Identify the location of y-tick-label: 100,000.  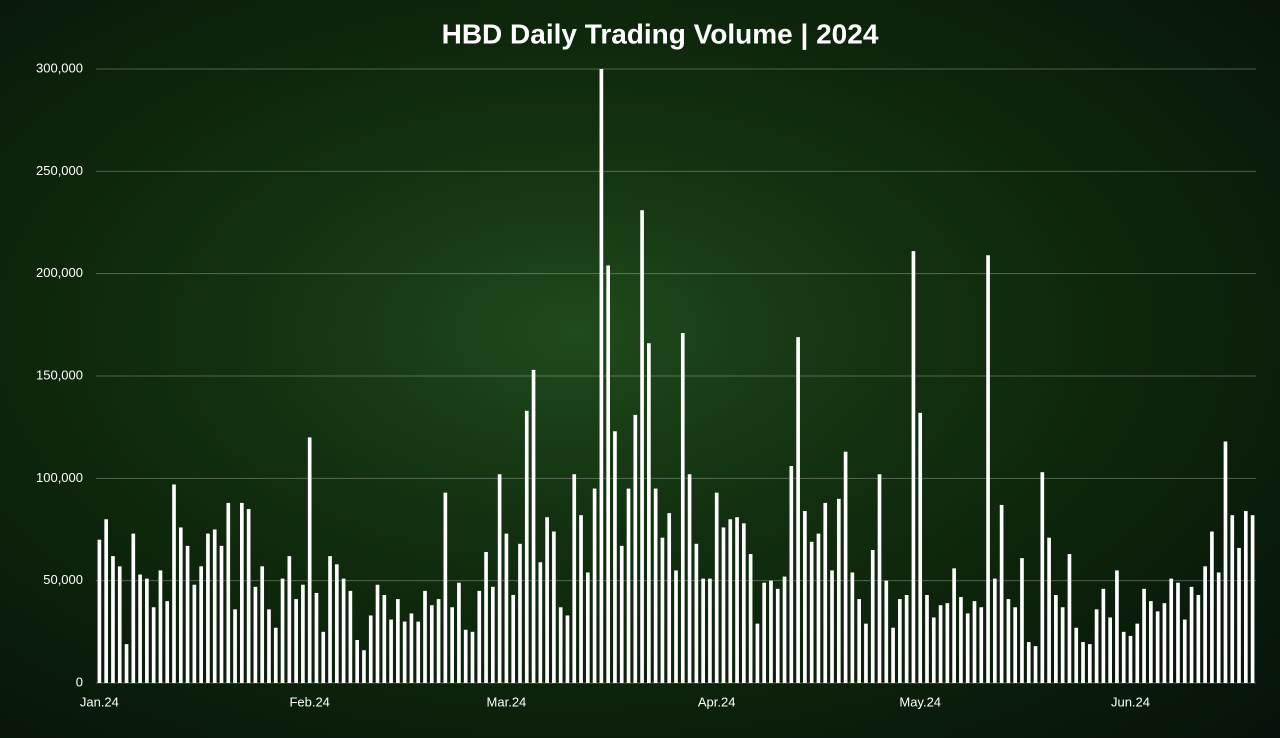
(59, 477).